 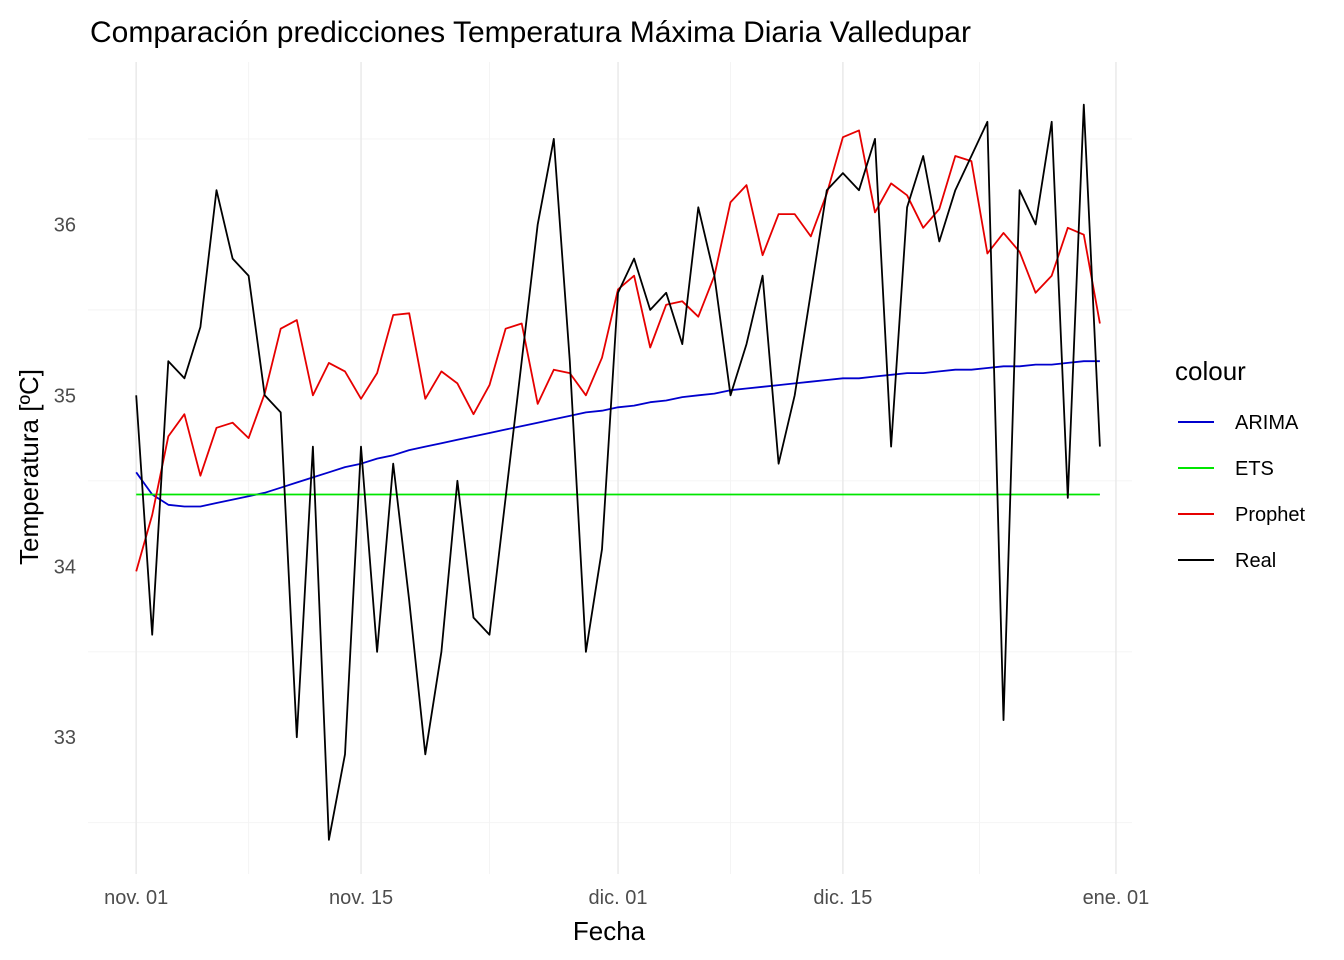 What do you see at coordinates (65, 225) in the screenshot?
I see `y-tick-label: 36` at bounding box center [65, 225].